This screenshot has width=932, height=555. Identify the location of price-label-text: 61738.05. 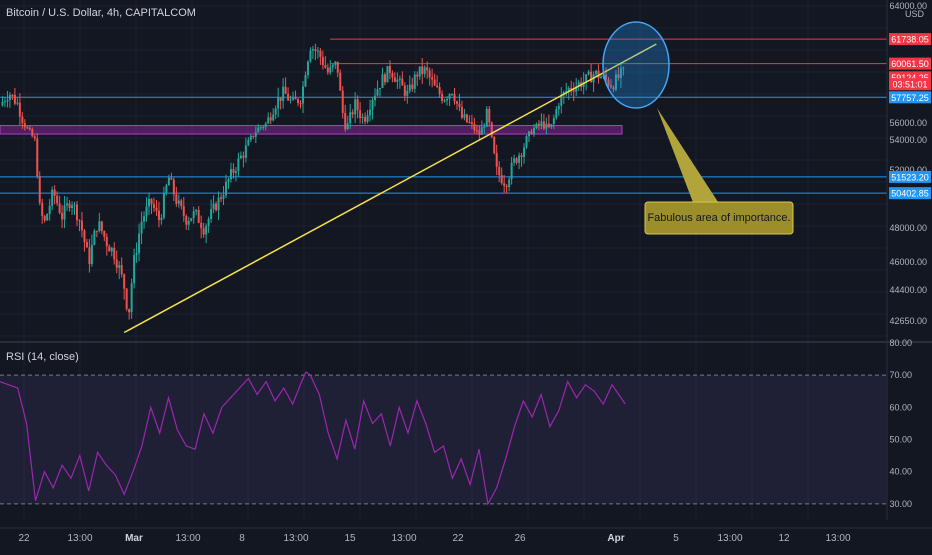
(910, 40).